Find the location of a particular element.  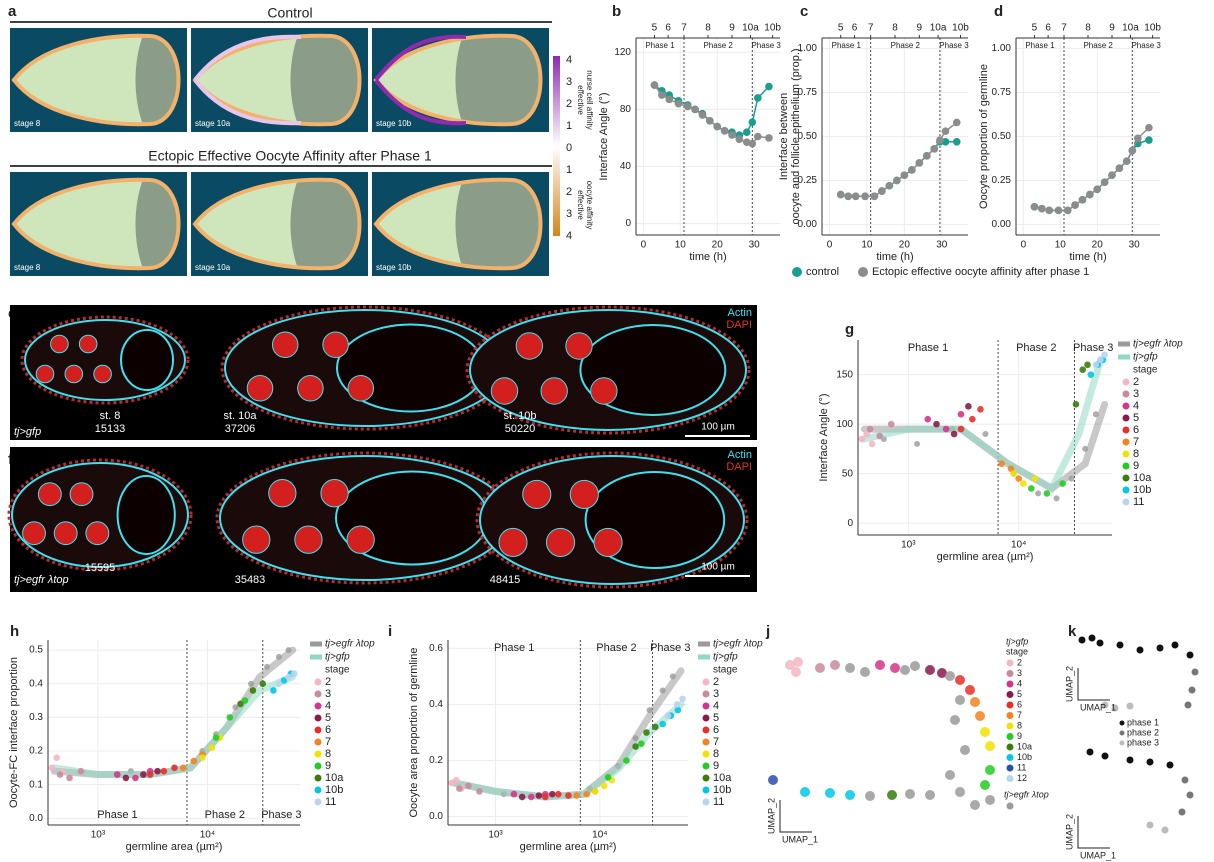

legend-label: phase 2 is located at coordinates (1143, 732).